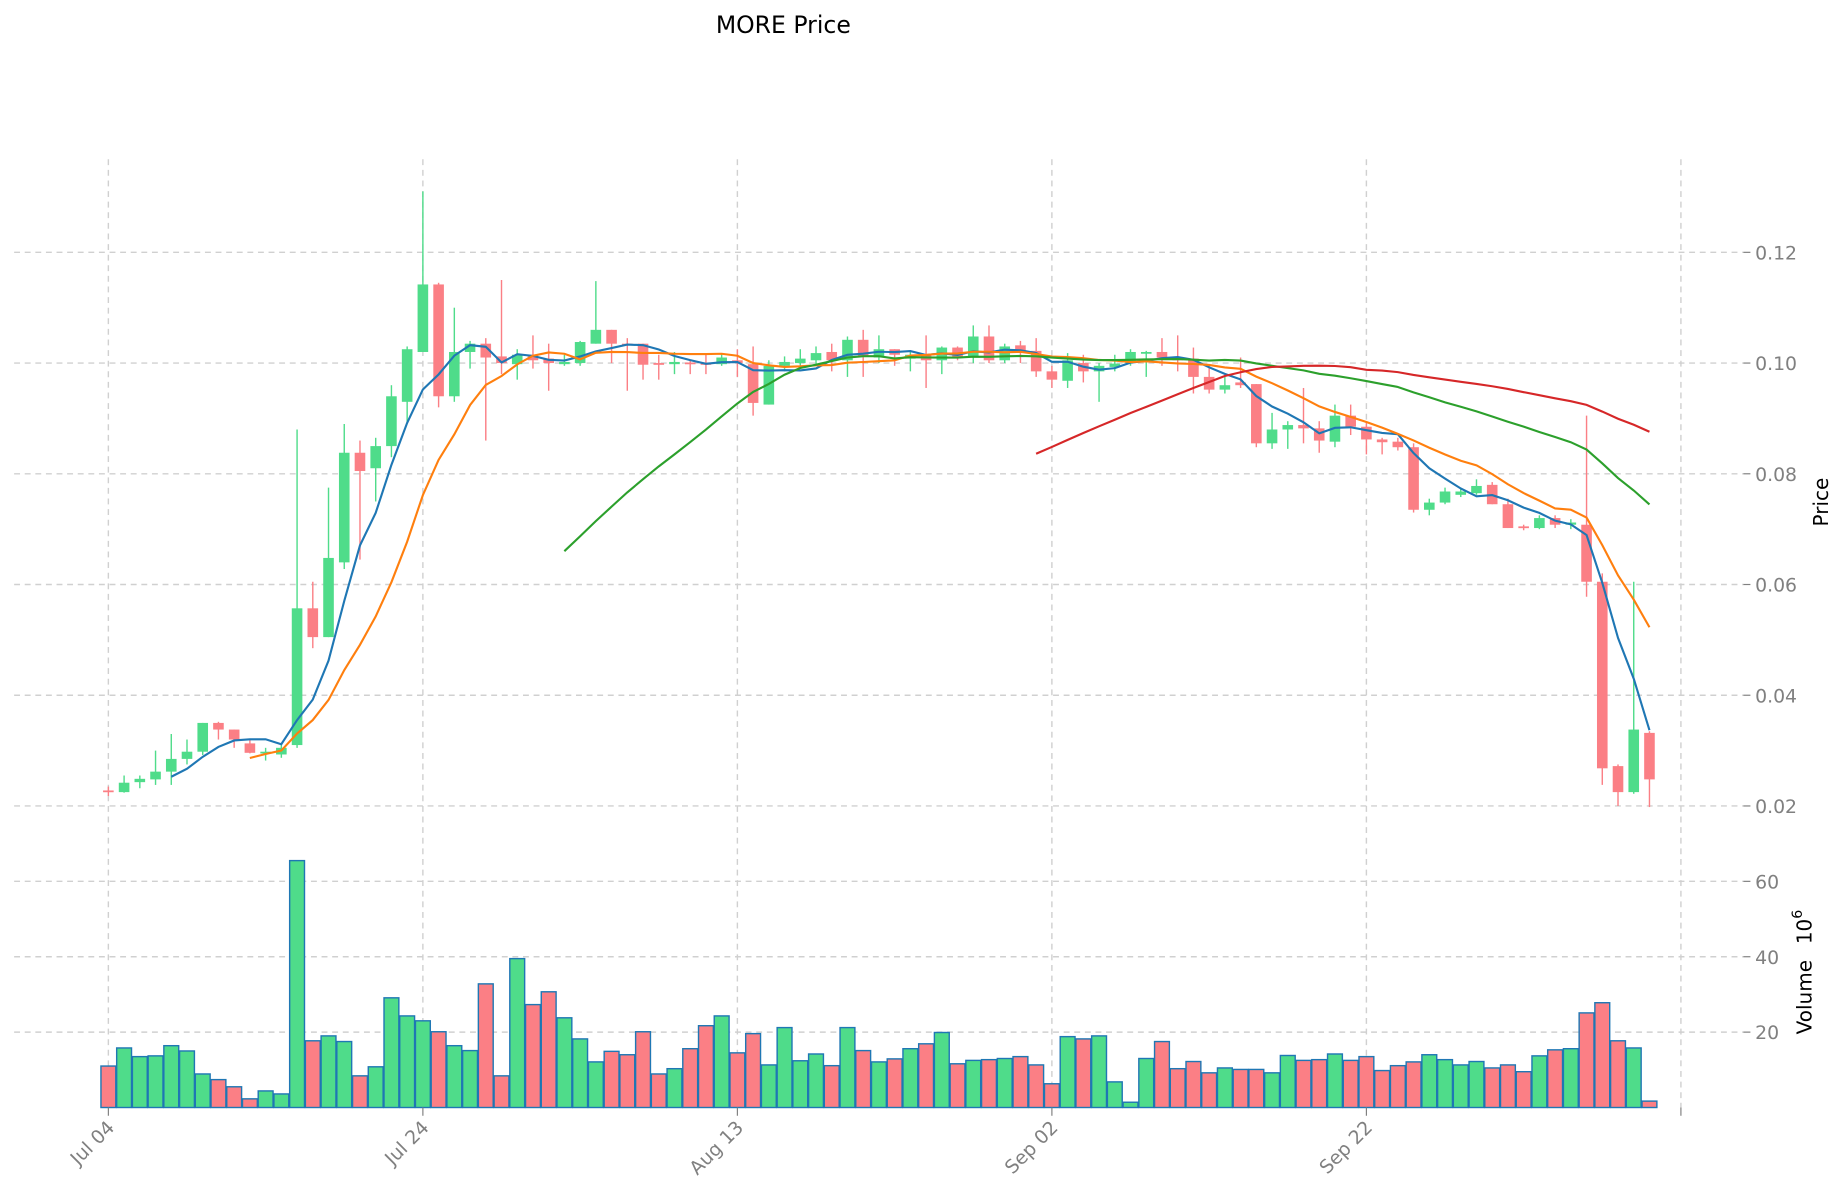  What do you see at coordinates (1767, 882) in the screenshot?
I see `volume-tick-label: 60` at bounding box center [1767, 882].